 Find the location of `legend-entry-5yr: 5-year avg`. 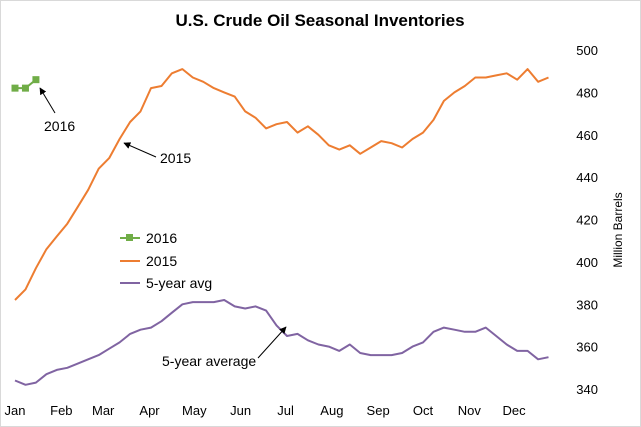

legend-entry-5yr: 5-year avg is located at coordinates (166, 283).